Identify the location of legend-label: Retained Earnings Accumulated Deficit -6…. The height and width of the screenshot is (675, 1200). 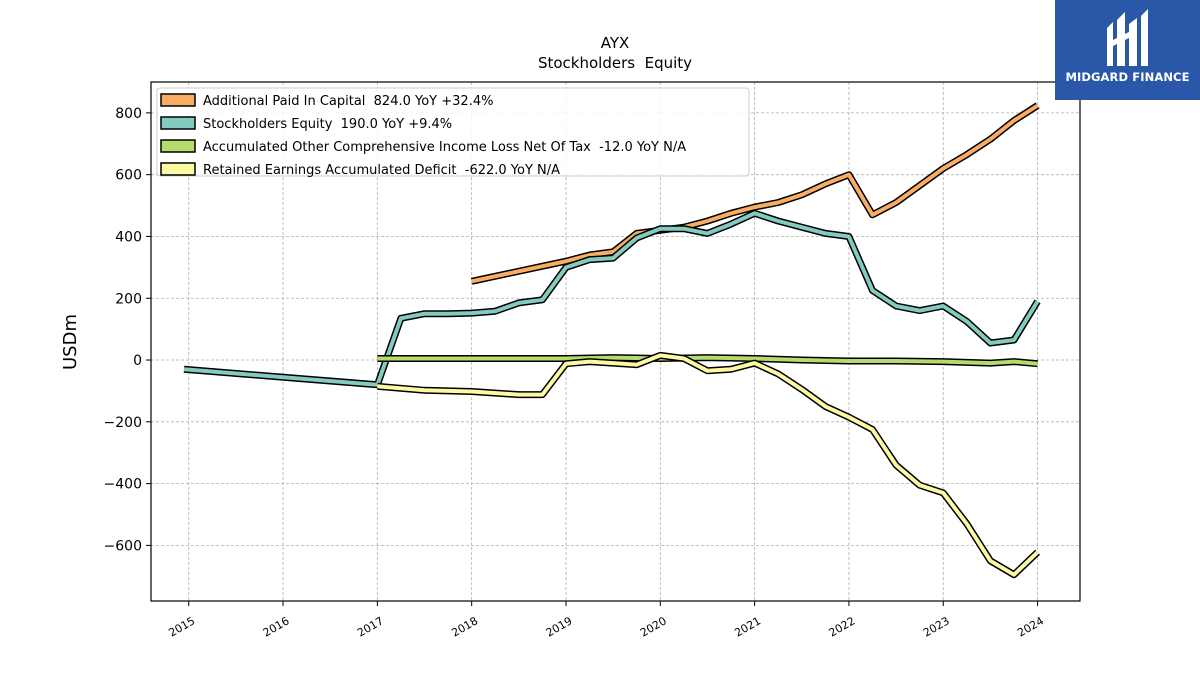
(381, 170).